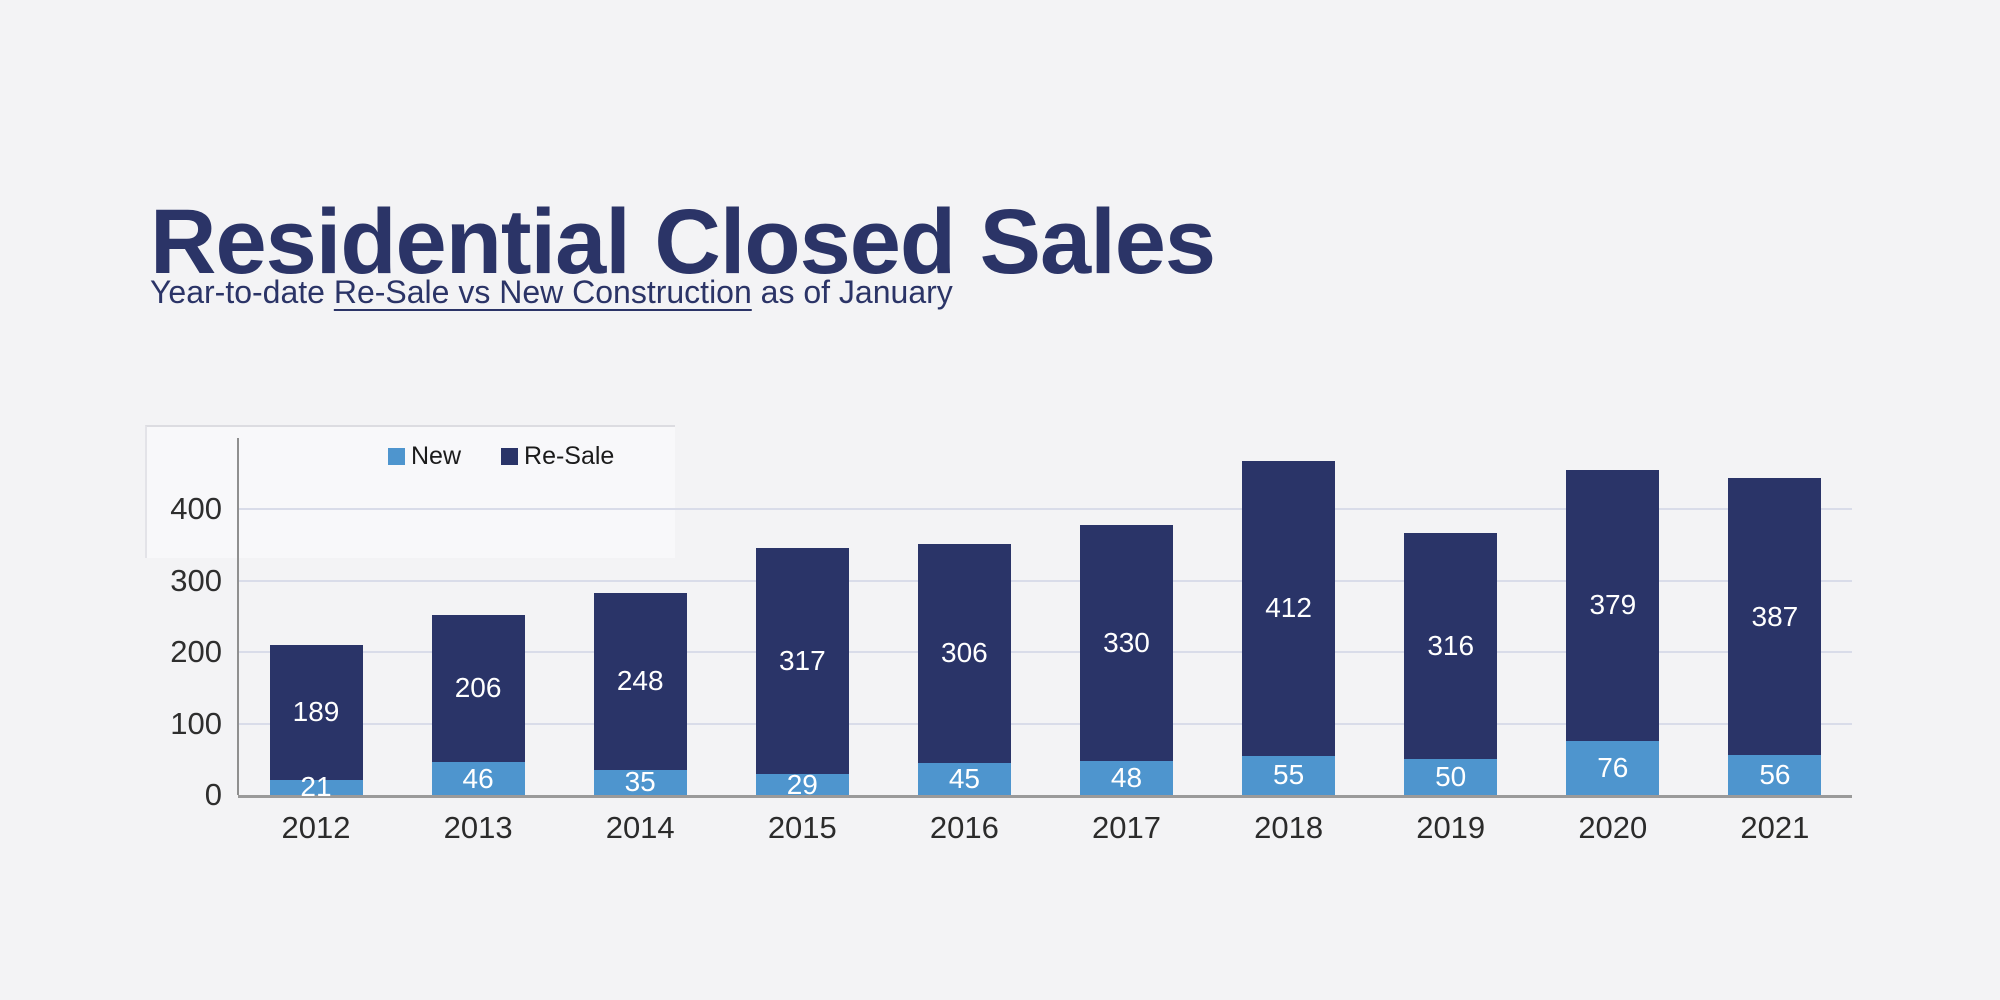  I want to click on bar-segment-resale-2015, so click(802, 661).